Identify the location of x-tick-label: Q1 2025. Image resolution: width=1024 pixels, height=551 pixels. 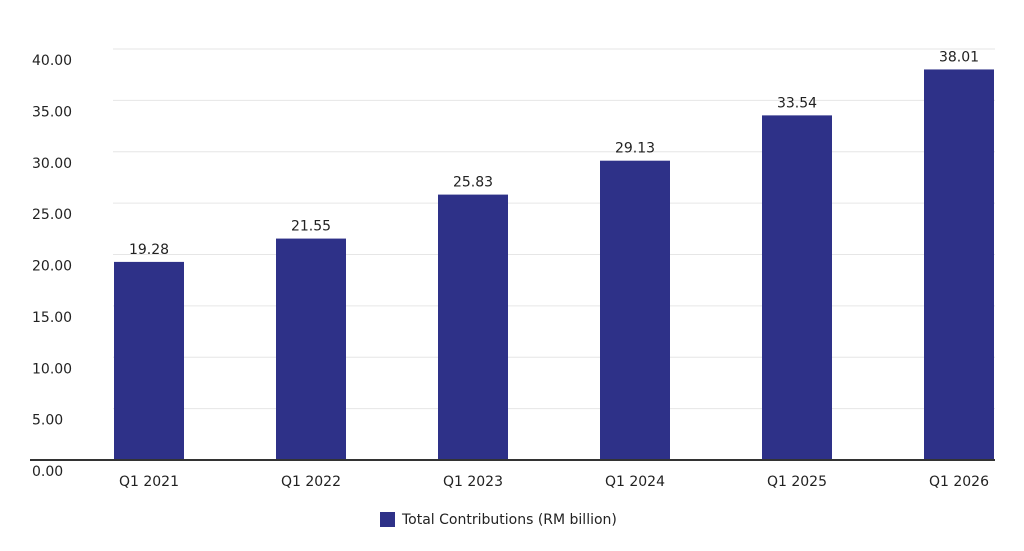
(797, 482).